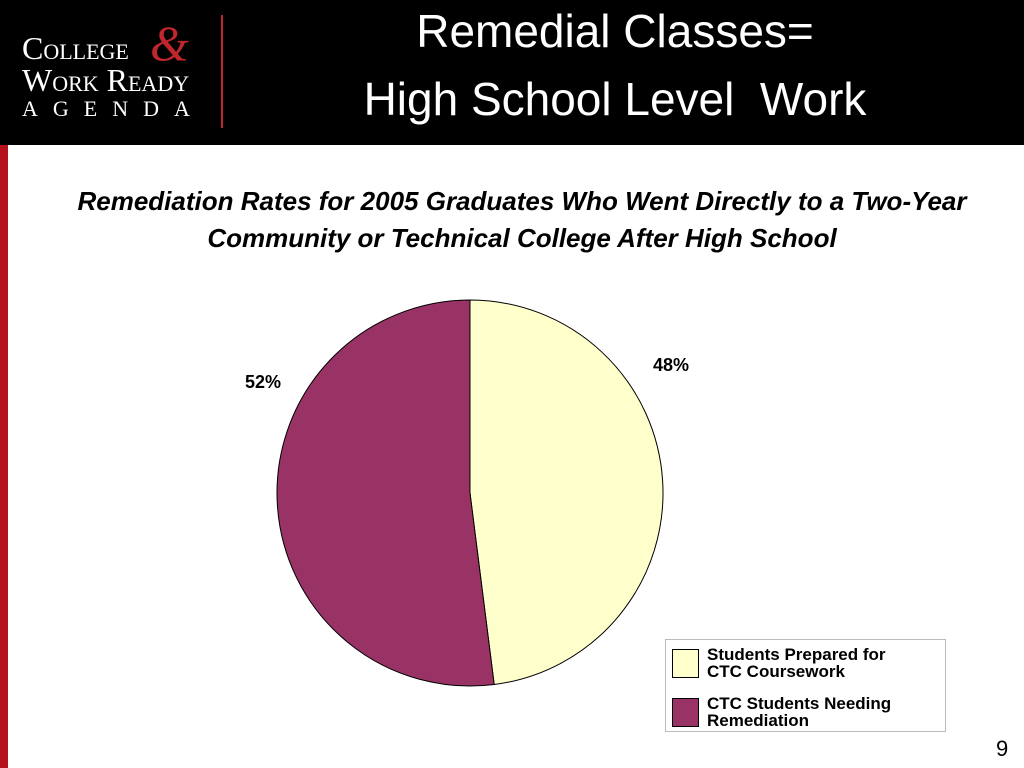 The height and width of the screenshot is (768, 1024). What do you see at coordinates (263, 382) in the screenshot?
I see `data-label: 52%` at bounding box center [263, 382].